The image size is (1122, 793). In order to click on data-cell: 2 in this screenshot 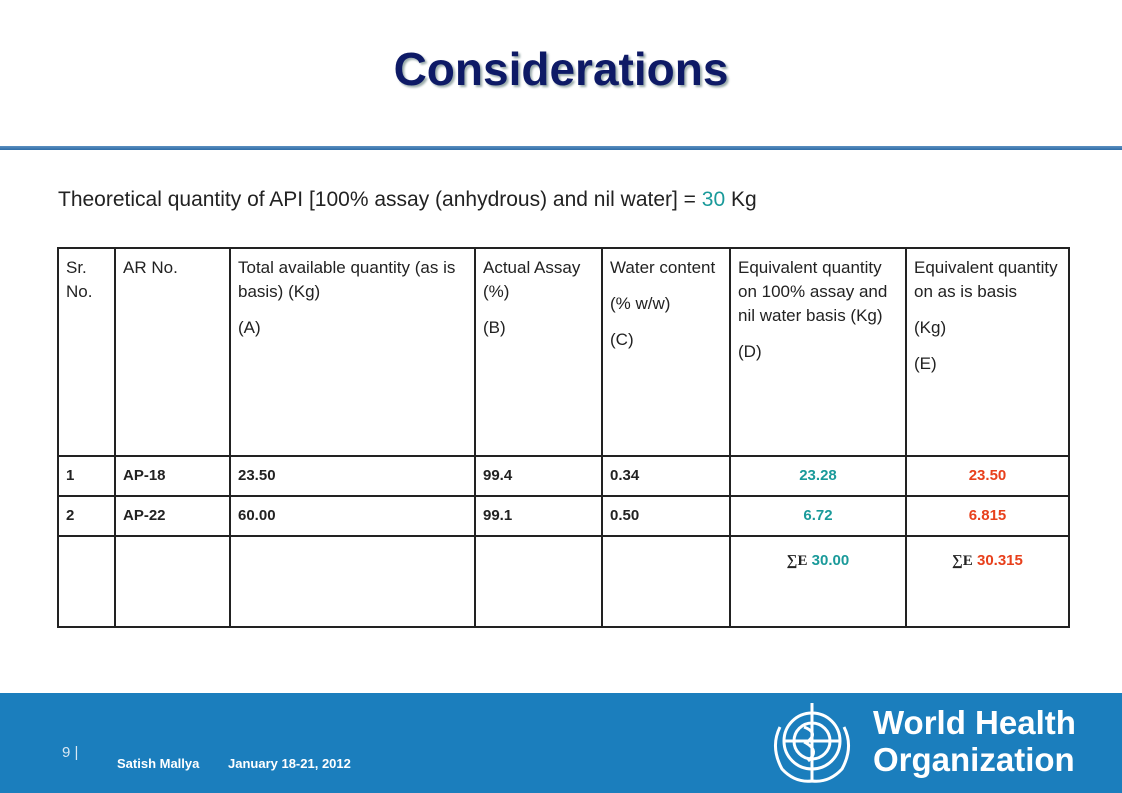, I will do `click(86, 516)`.